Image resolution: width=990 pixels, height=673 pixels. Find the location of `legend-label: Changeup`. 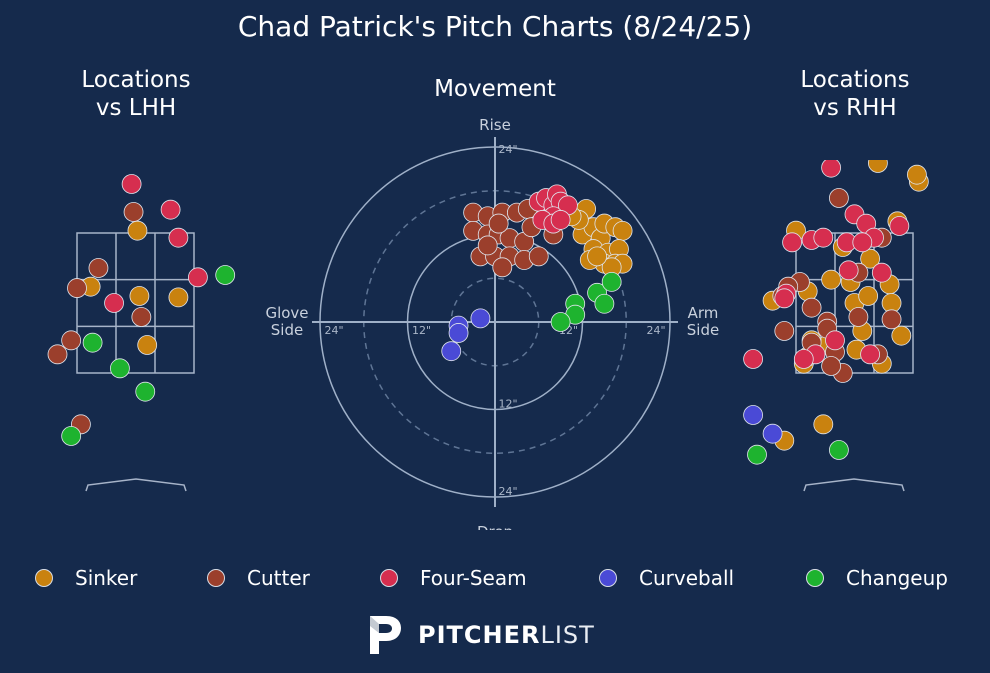

legend-label: Changeup is located at coordinates (897, 578).